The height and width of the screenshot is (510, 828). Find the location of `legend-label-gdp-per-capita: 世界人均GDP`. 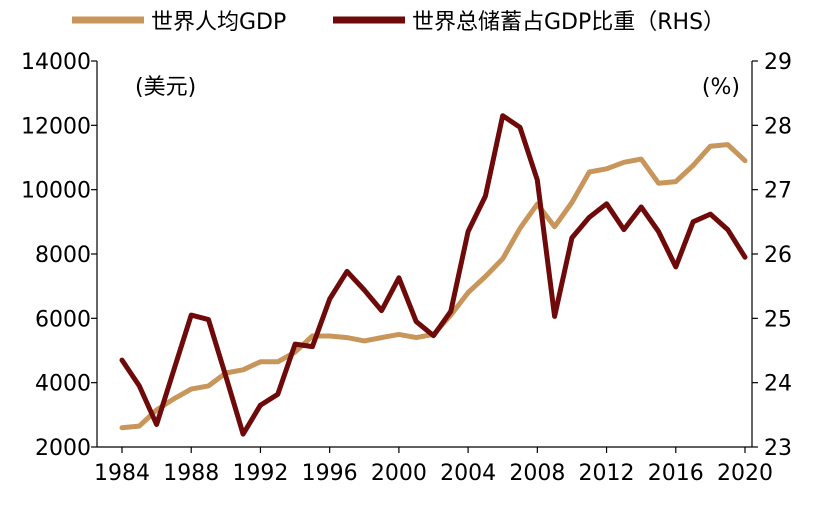

legend-label-gdp-per-capita: 世界人均GDP is located at coordinates (218, 22).